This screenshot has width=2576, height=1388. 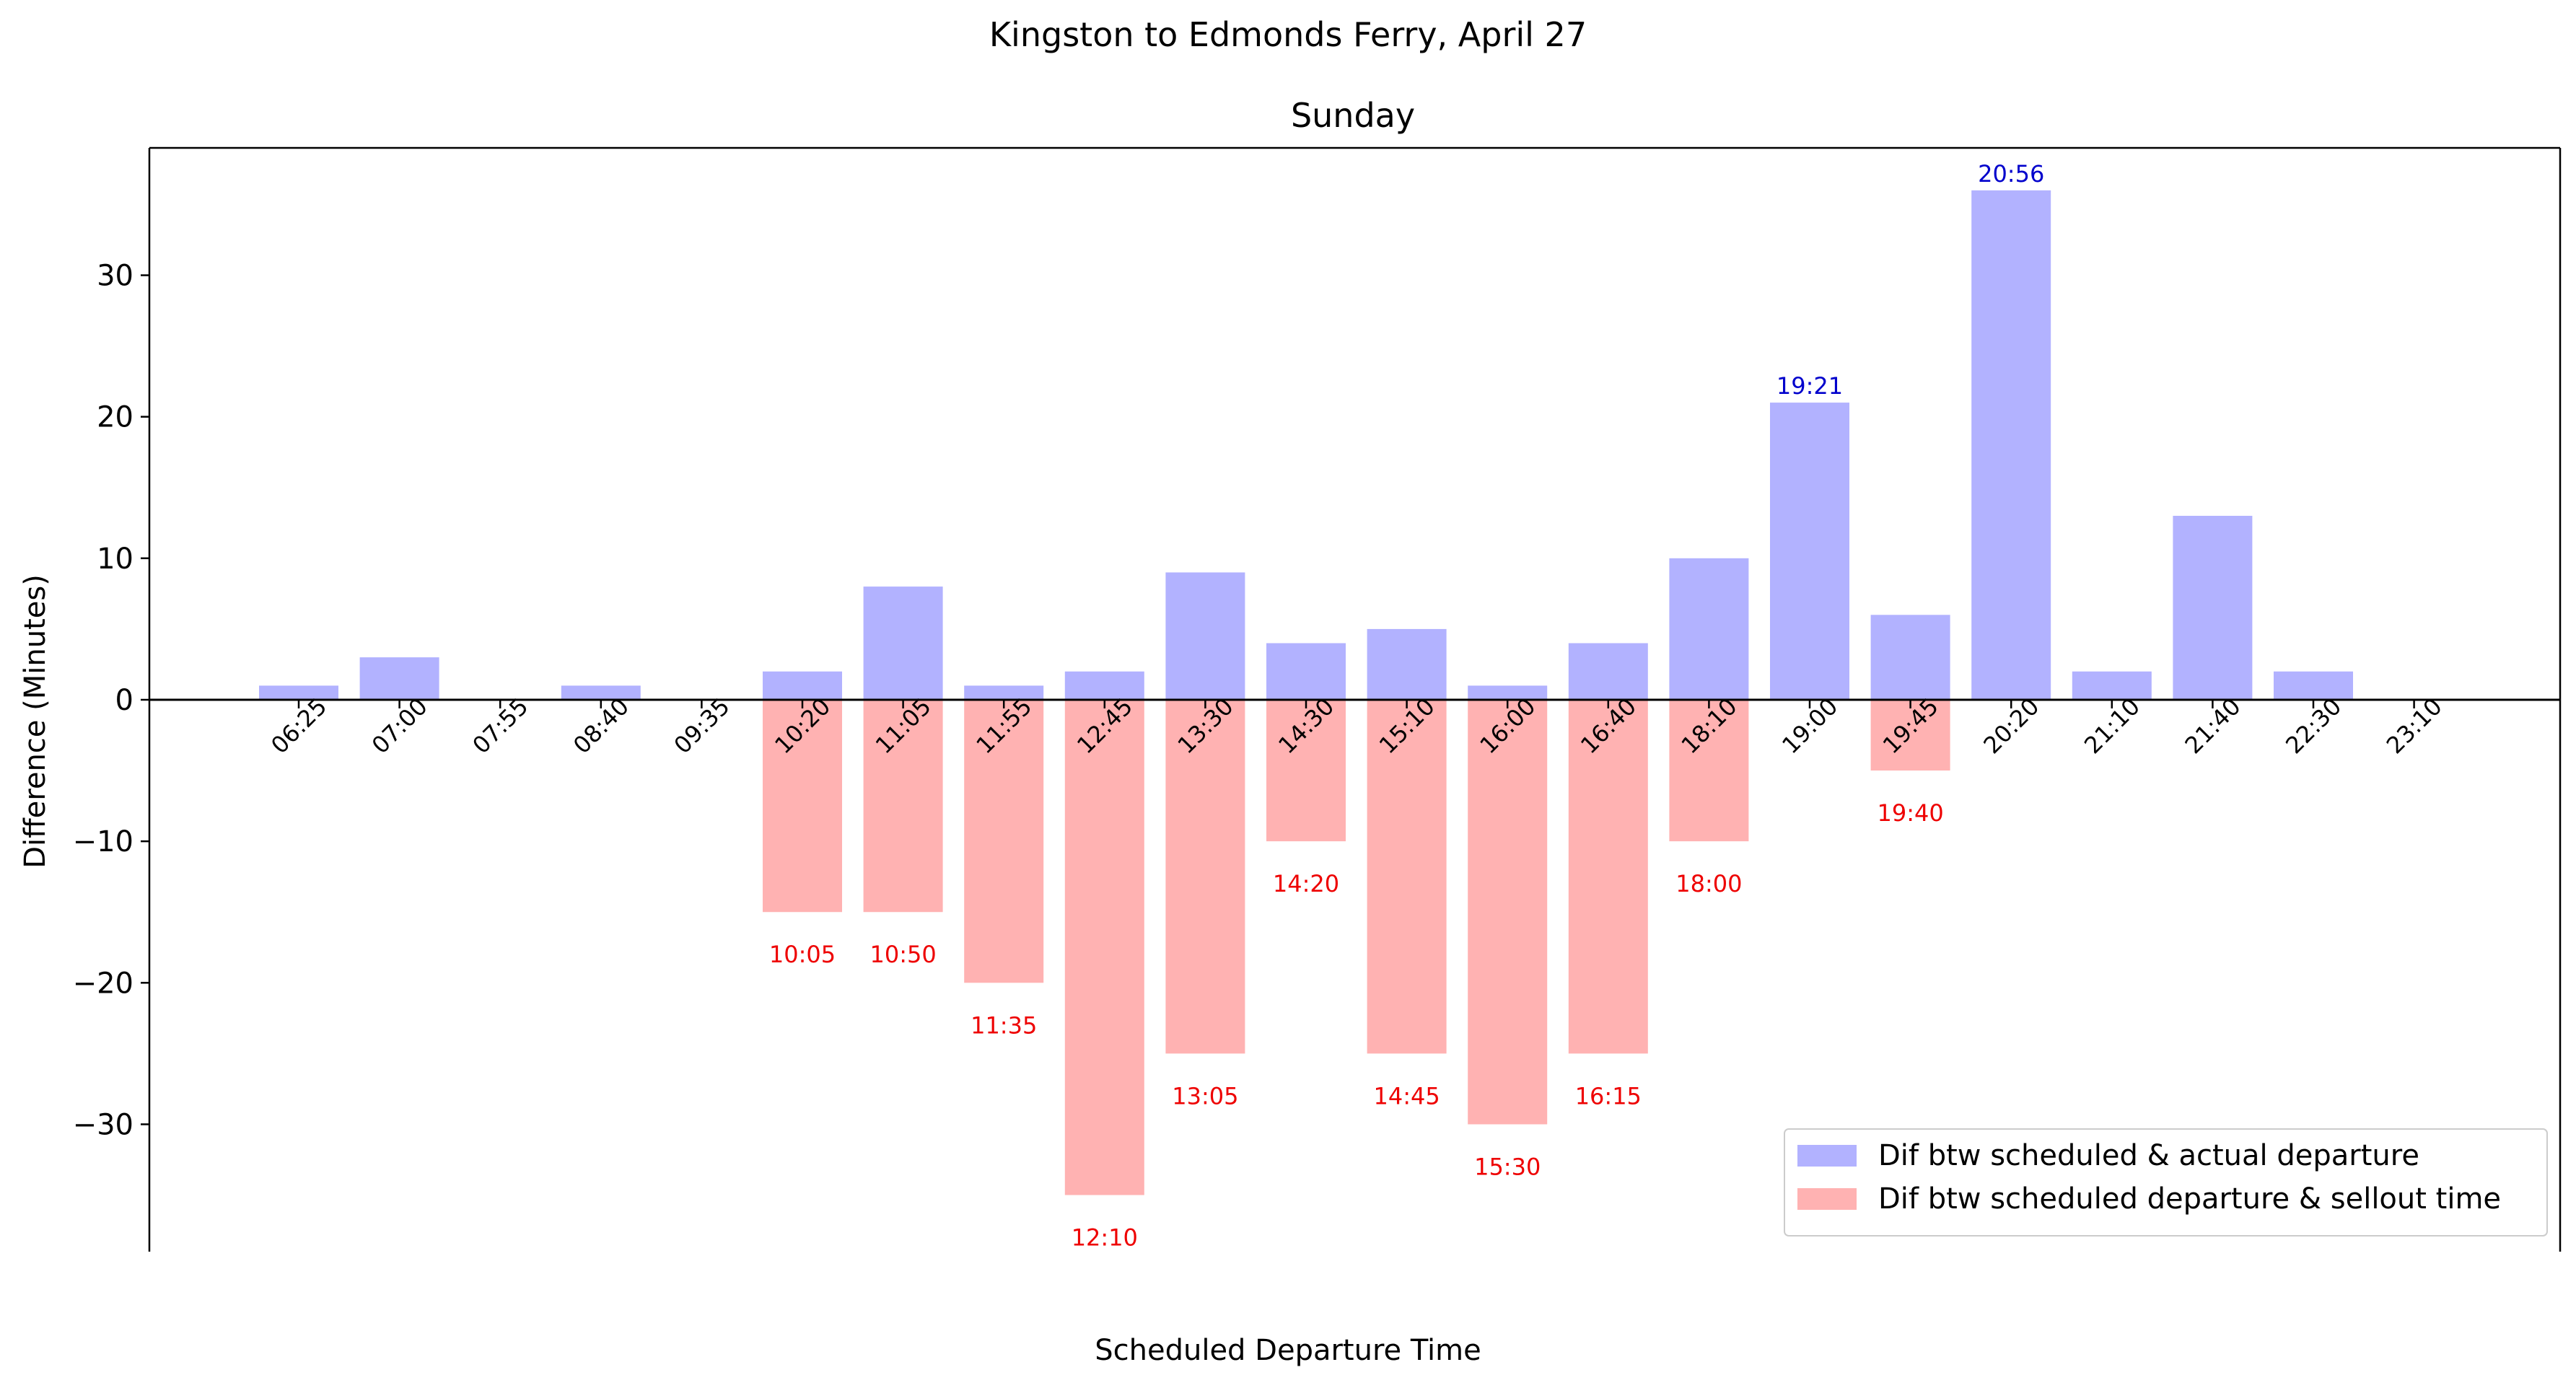 What do you see at coordinates (1353, 115) in the screenshot?
I see `chart-title: Sunday` at bounding box center [1353, 115].